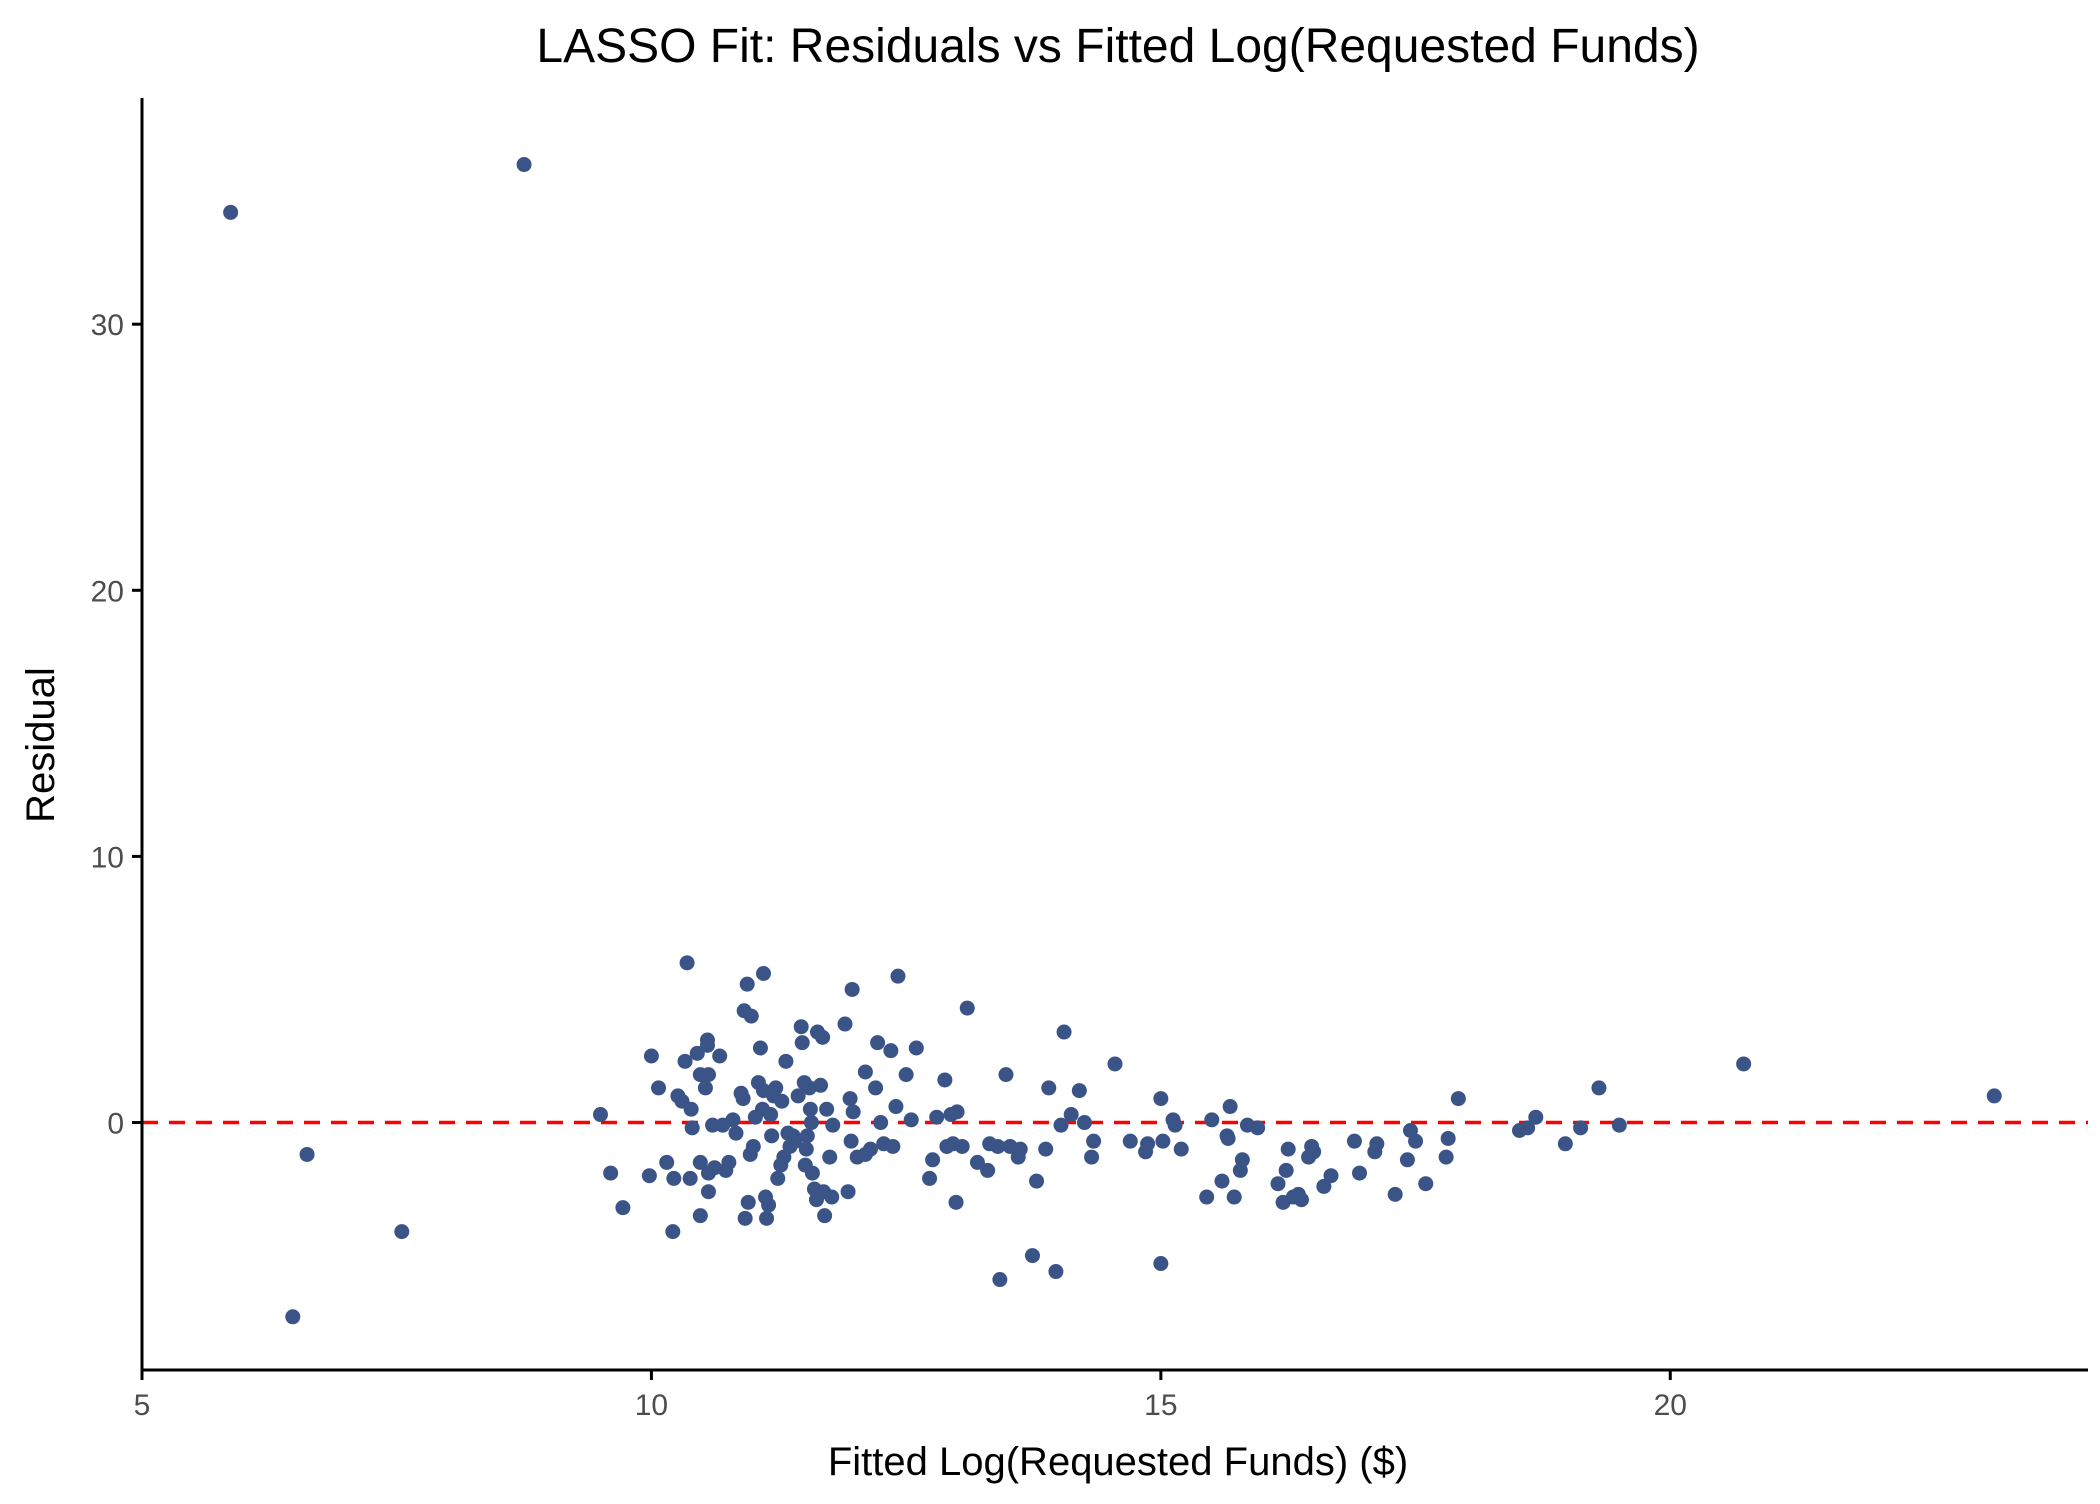  Describe the element at coordinates (107, 325) in the screenshot. I see `y-tick-label: 30` at that location.